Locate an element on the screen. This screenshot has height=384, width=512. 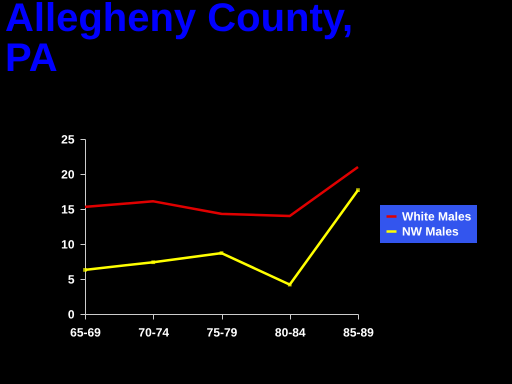
y-tick-label: 0 is located at coordinates (71, 315).